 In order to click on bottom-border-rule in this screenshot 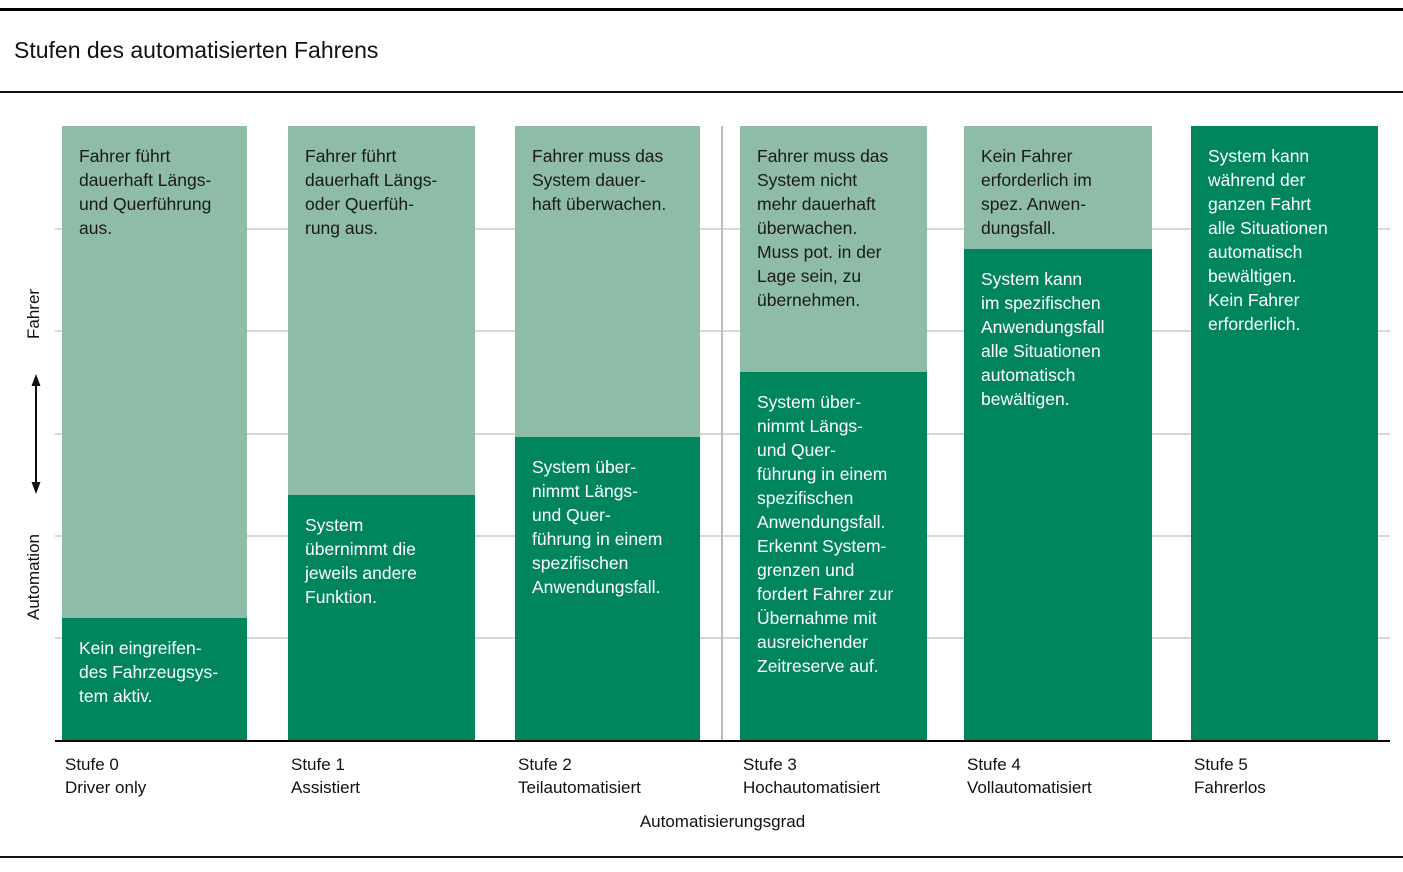, I will do `click(701, 857)`.